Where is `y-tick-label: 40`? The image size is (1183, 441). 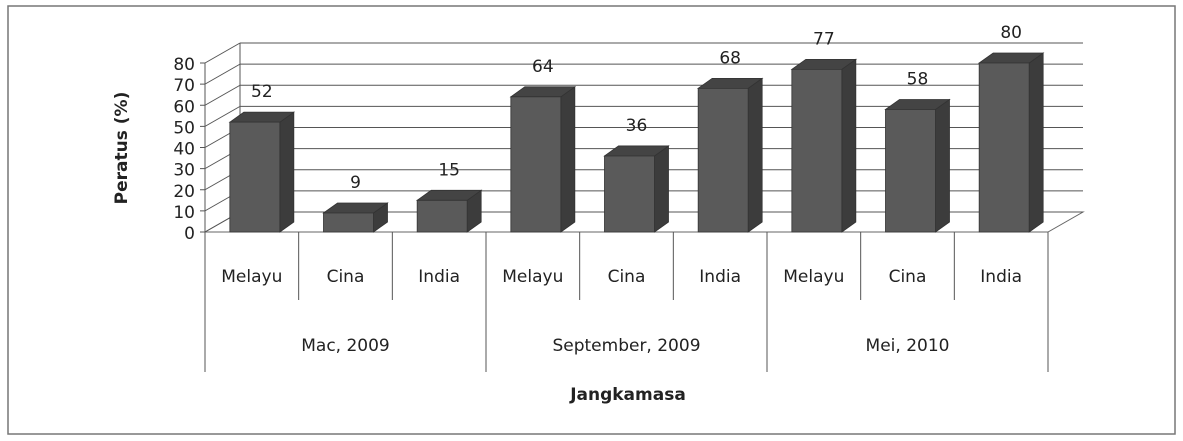 y-tick-label: 40 is located at coordinates (184, 150).